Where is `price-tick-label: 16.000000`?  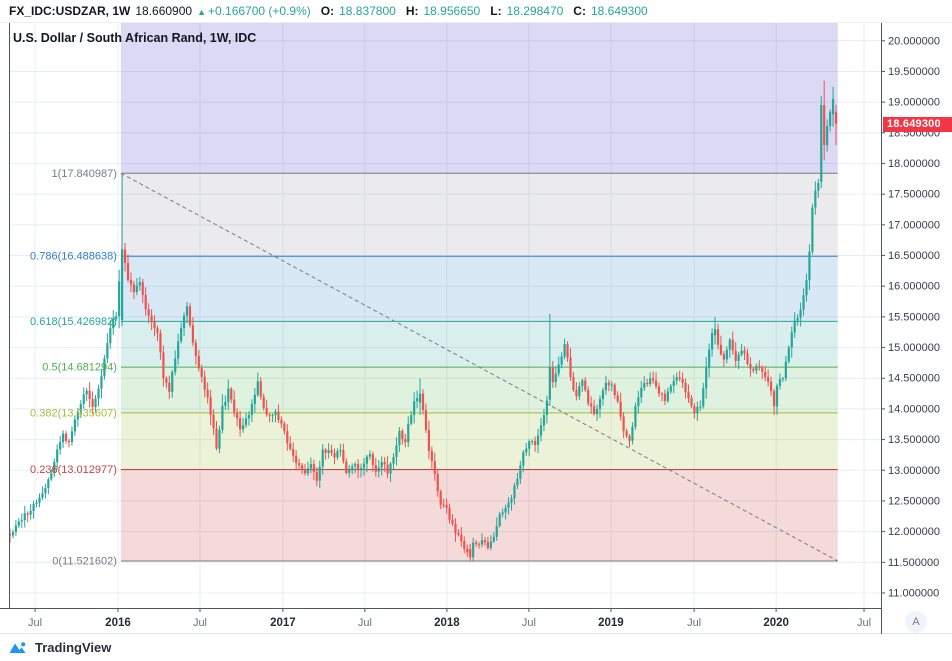 price-tick-label: 16.000000 is located at coordinates (914, 287).